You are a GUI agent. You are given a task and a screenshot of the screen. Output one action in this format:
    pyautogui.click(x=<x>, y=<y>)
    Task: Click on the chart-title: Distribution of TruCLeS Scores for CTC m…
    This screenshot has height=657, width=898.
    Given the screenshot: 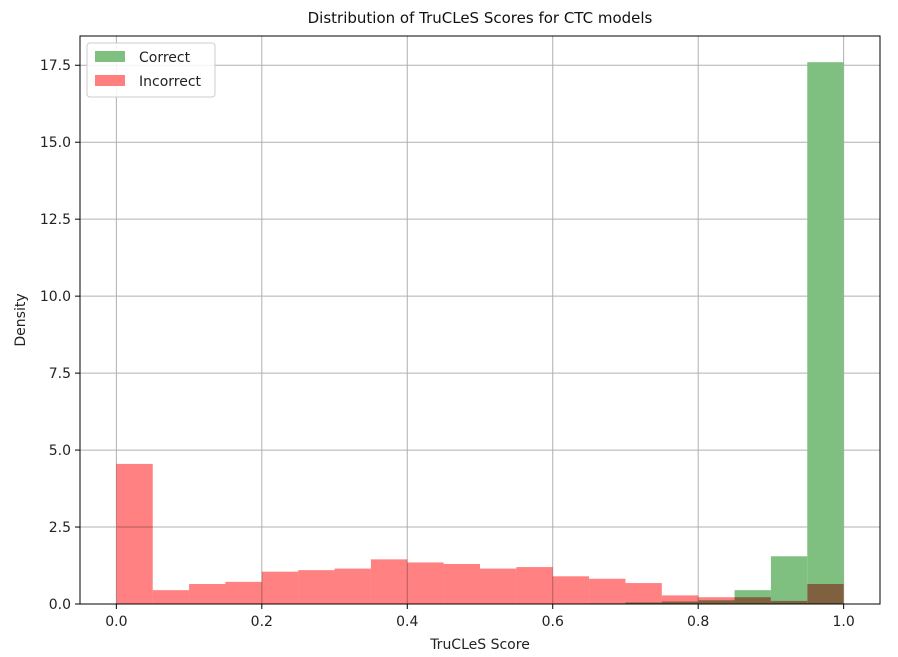 What is the action you would take?
    pyautogui.click(x=480, y=18)
    